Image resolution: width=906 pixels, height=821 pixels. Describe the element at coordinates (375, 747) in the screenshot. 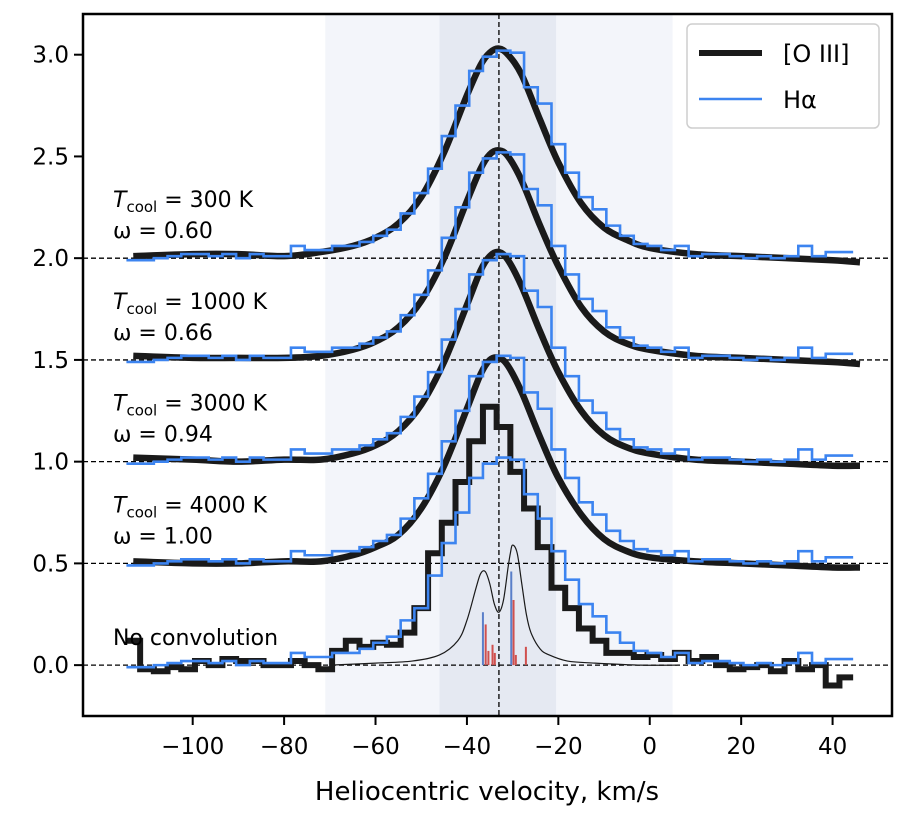

I see `x-tick-label-2: −60` at that location.